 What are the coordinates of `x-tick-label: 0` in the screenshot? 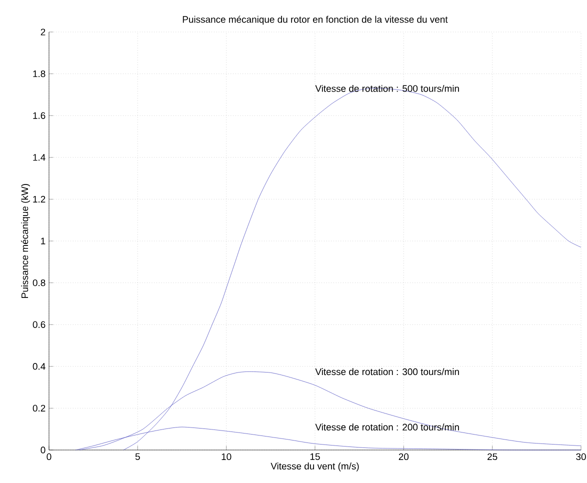 It's located at (49, 456).